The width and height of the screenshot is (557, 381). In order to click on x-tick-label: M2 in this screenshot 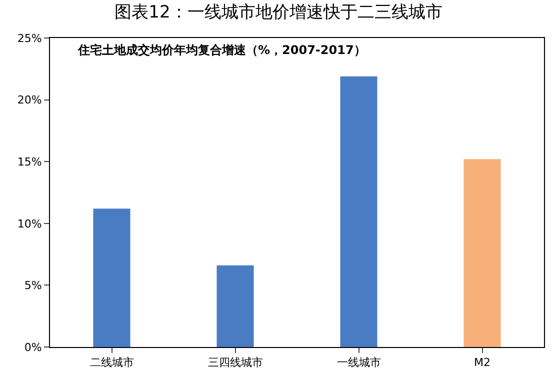, I will do `click(482, 363)`.